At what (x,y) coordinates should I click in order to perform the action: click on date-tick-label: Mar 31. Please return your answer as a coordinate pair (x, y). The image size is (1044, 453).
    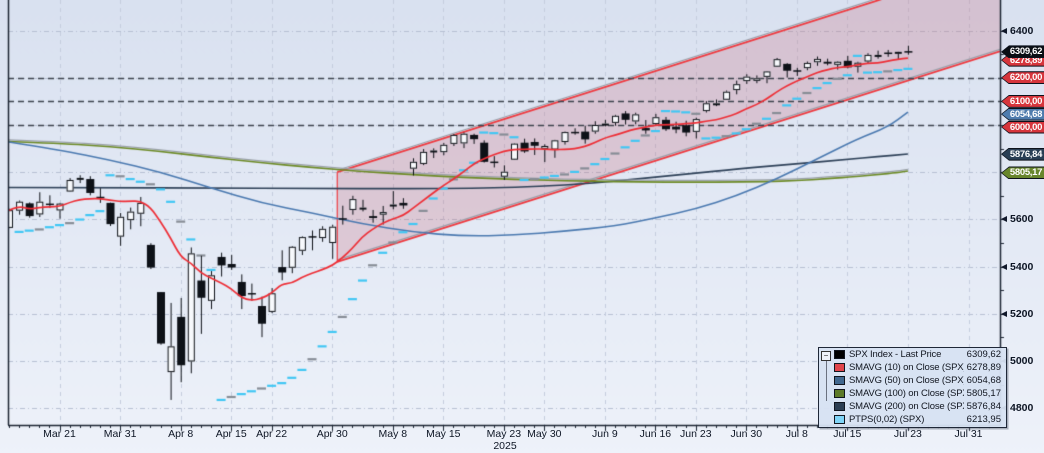
    Looking at the image, I should click on (120, 434).